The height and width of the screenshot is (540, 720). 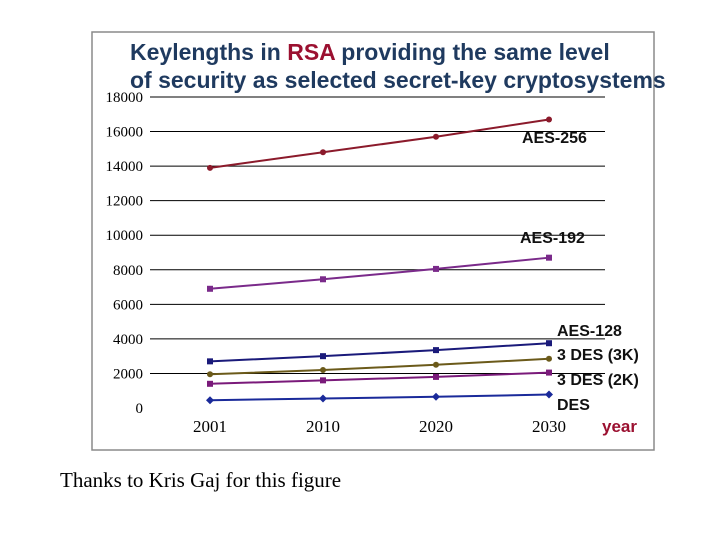 I want to click on series-label: 3 DES (2K), so click(x=598, y=380).